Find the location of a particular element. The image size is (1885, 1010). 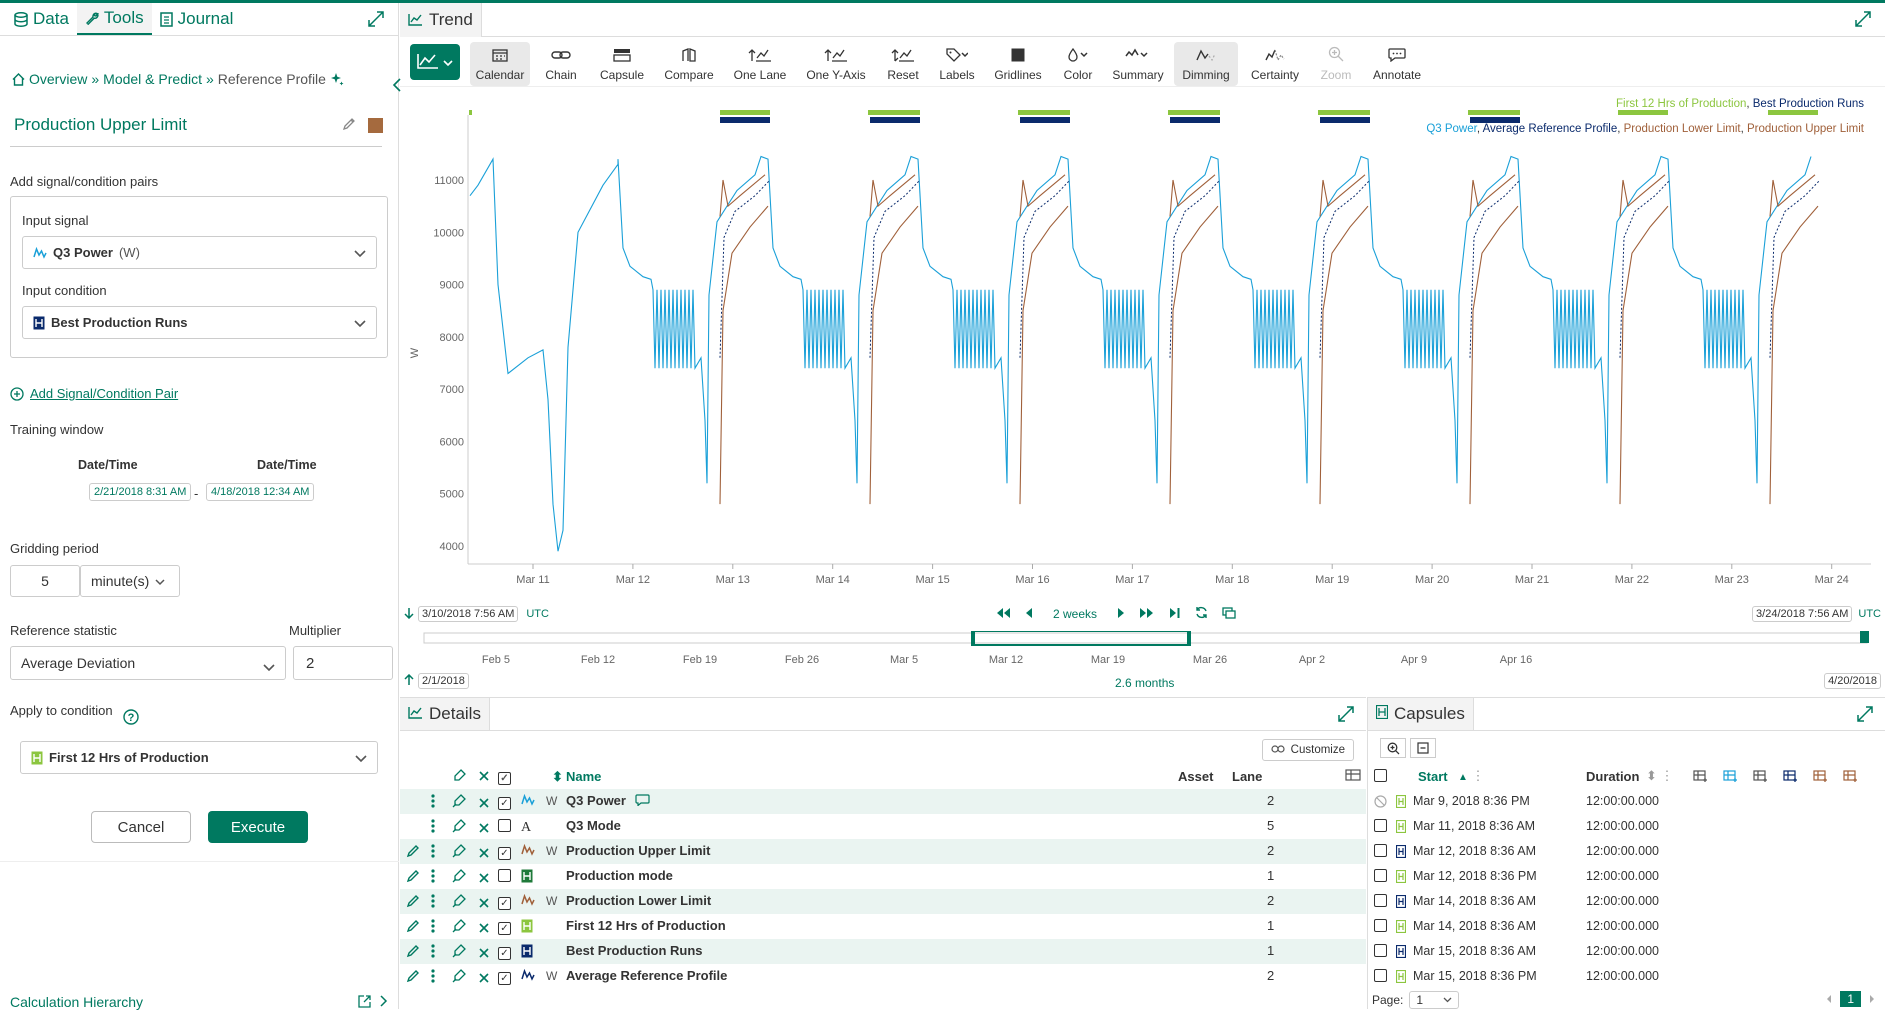

overview-capsule-icon is located at coordinates (1864, 637).